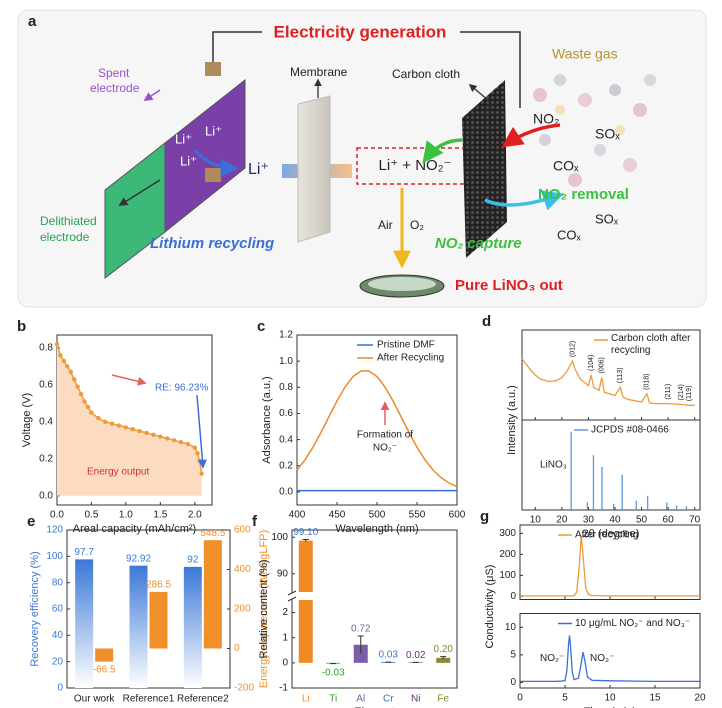 The height and width of the screenshot is (708, 722). What do you see at coordinates (333, 699) in the screenshot?
I see `x-tick-label: Ti` at bounding box center [333, 699].